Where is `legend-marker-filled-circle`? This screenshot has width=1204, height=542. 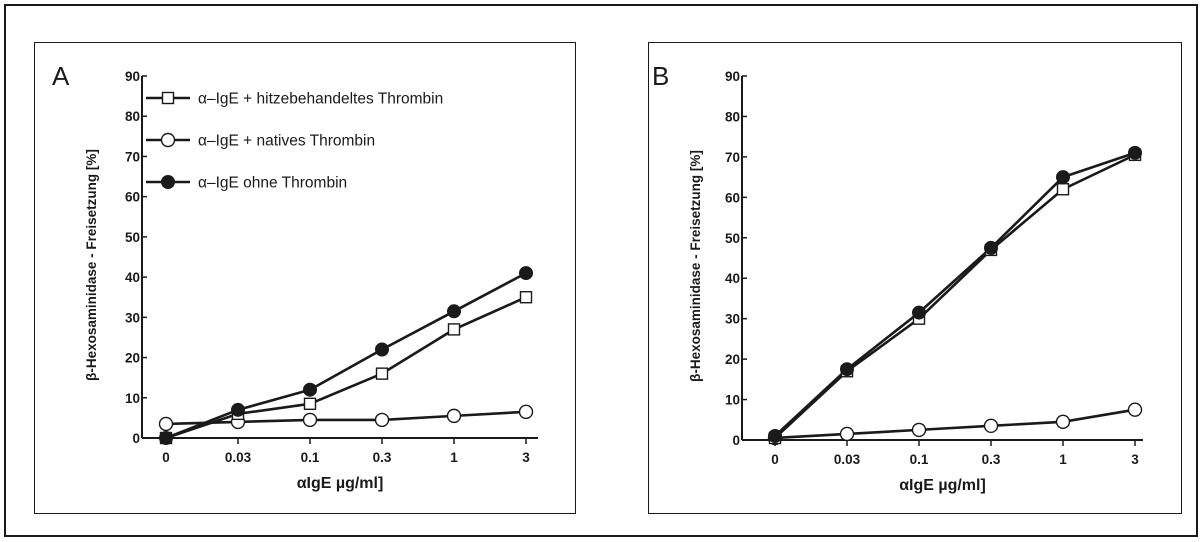 legend-marker-filled-circle is located at coordinates (168, 182).